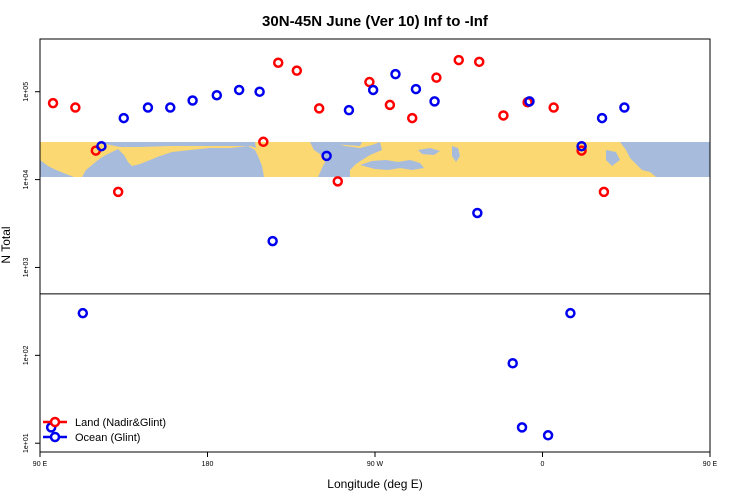 The image size is (750, 500). Describe the element at coordinates (31, 267) in the screenshot. I see `y-axis: 1e+01 1e+02 1e+03 1e+04 1e+05` at that location.